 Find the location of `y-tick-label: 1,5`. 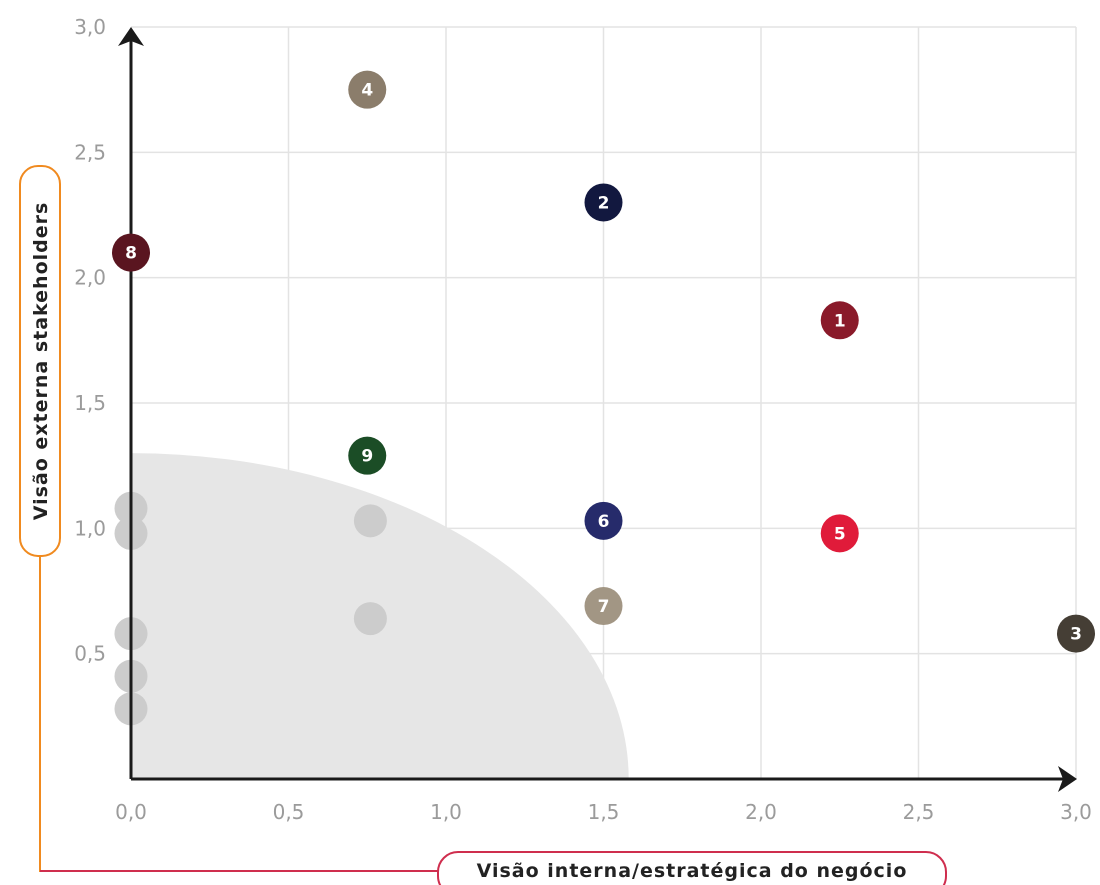

y-tick-label: 1,5 is located at coordinates (90, 403).